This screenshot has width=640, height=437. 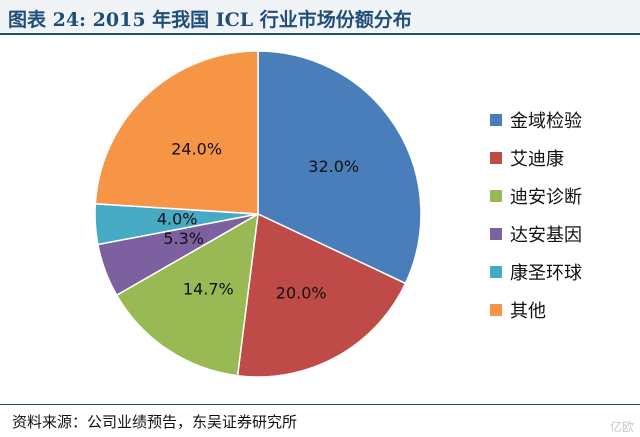 What do you see at coordinates (528, 311) in the screenshot?
I see `legend-label-6: 其他` at bounding box center [528, 311].